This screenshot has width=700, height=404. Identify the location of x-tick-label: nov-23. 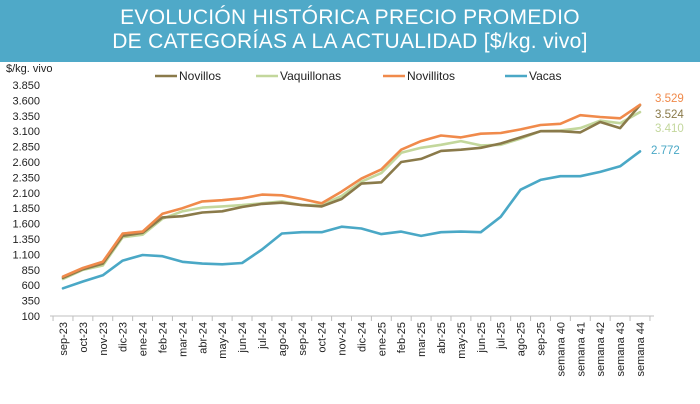
(104, 339).